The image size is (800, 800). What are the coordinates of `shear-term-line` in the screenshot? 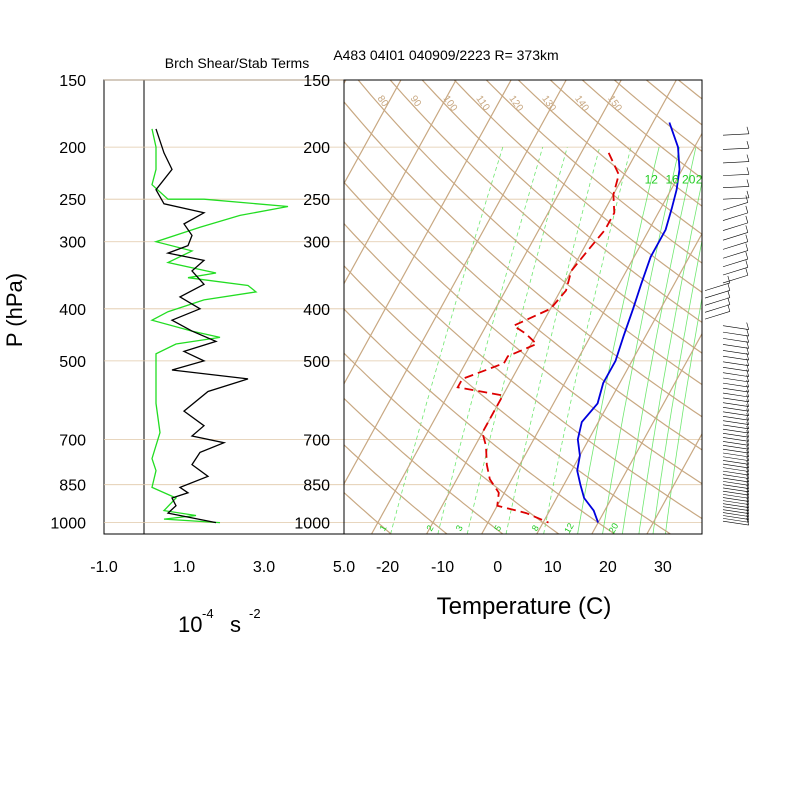 It's located at (219, 326).